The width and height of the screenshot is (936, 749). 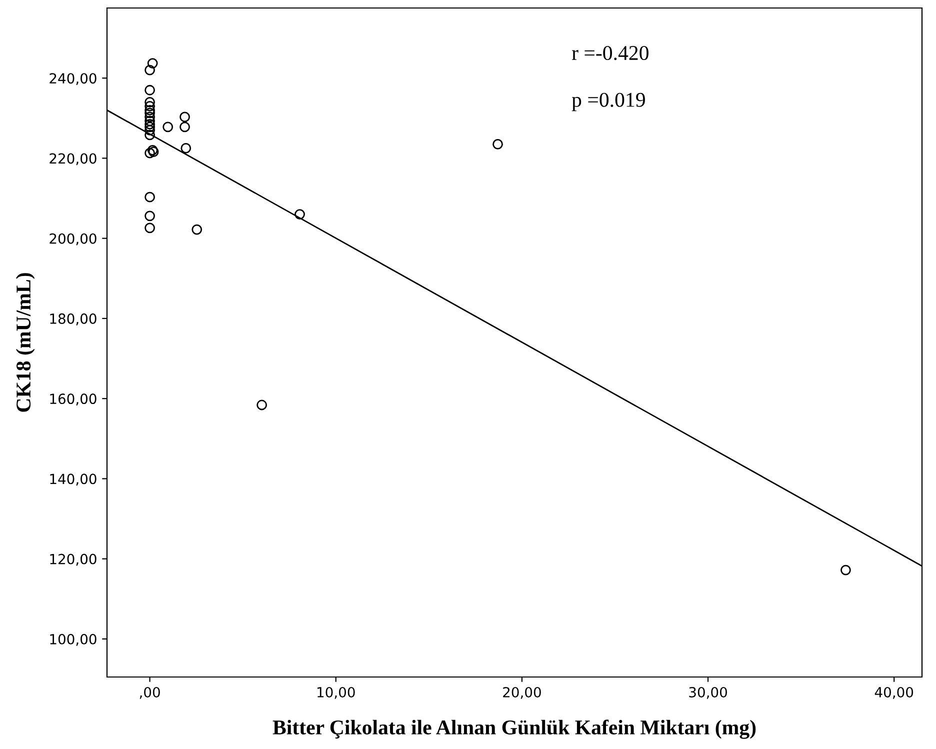 What do you see at coordinates (73, 400) in the screenshot?
I see `y-tick-label: 160,00` at bounding box center [73, 400].